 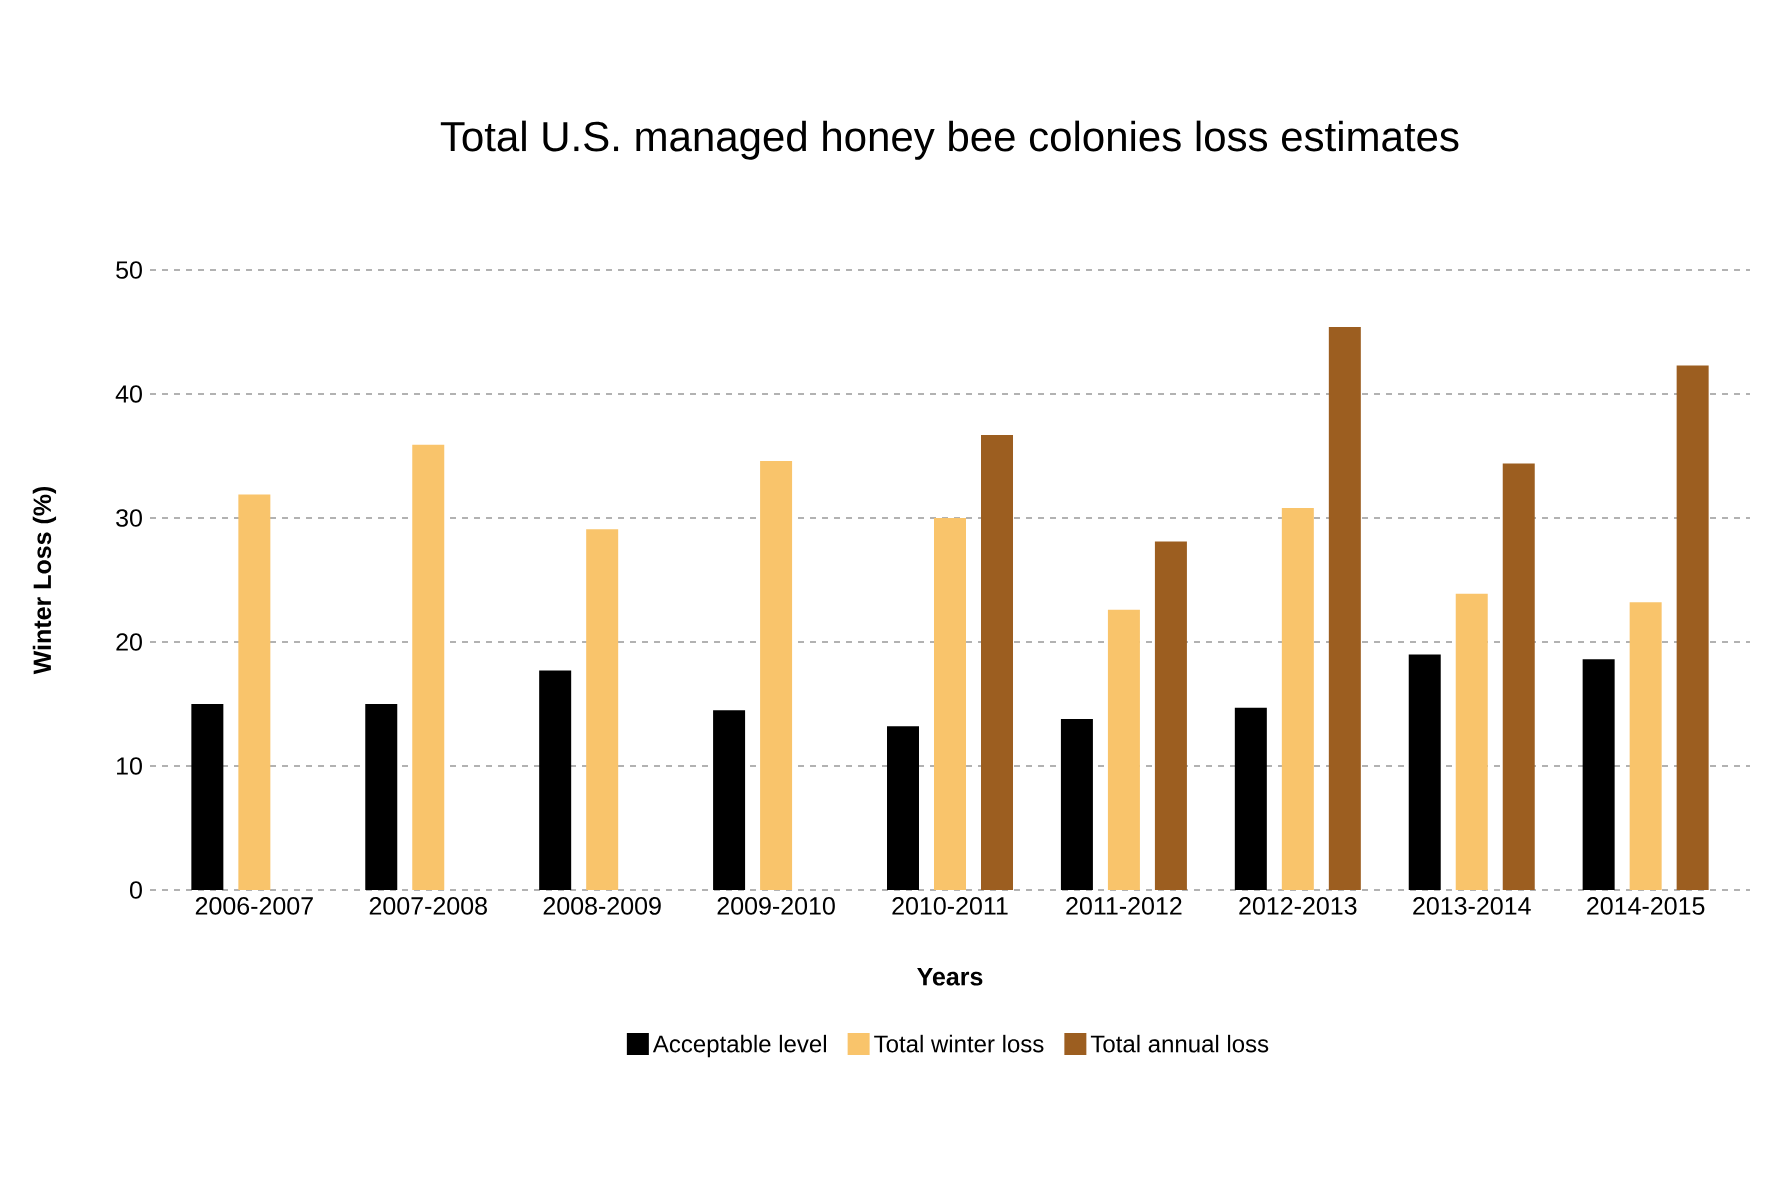 What do you see at coordinates (950, 977) in the screenshot?
I see `x-axis-title: Years` at bounding box center [950, 977].